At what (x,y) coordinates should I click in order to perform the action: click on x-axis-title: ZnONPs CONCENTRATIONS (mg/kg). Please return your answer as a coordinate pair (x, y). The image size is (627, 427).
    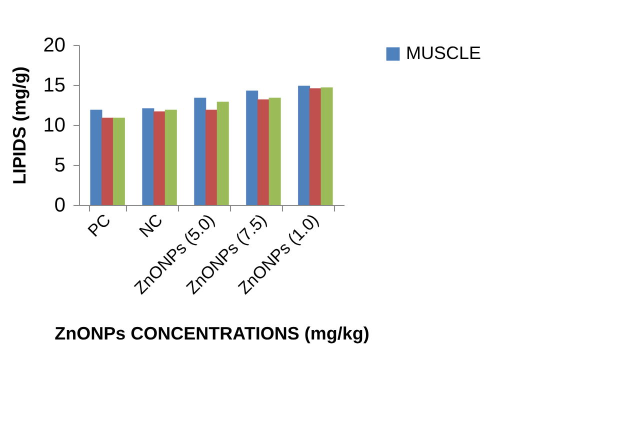
    Looking at the image, I should click on (212, 333).